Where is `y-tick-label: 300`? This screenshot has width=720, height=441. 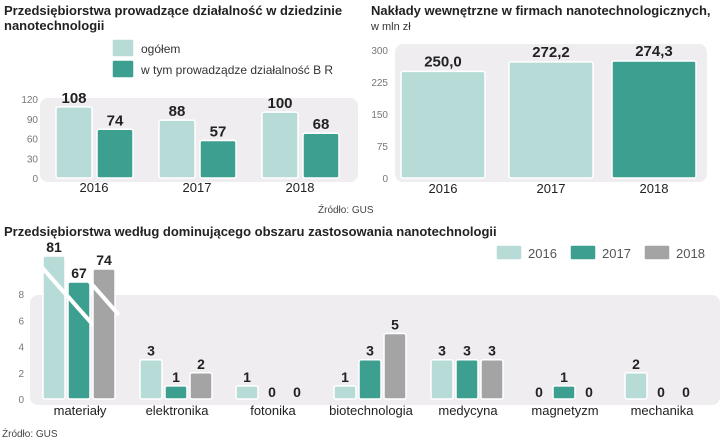
y-tick-label: 300 is located at coordinates (379, 51).